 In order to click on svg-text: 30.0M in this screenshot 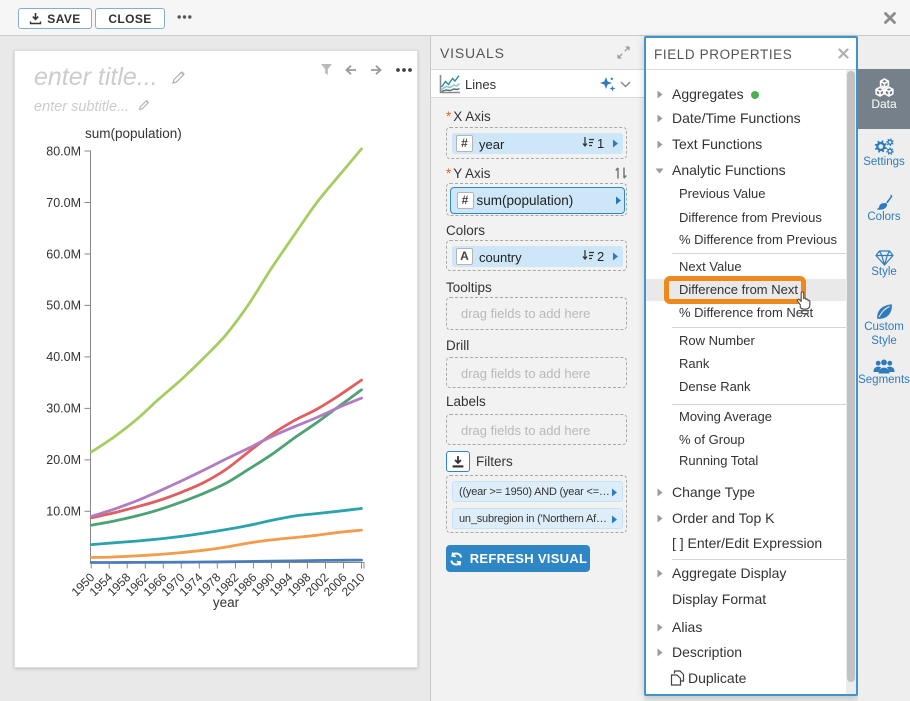, I will do `click(63, 409)`.